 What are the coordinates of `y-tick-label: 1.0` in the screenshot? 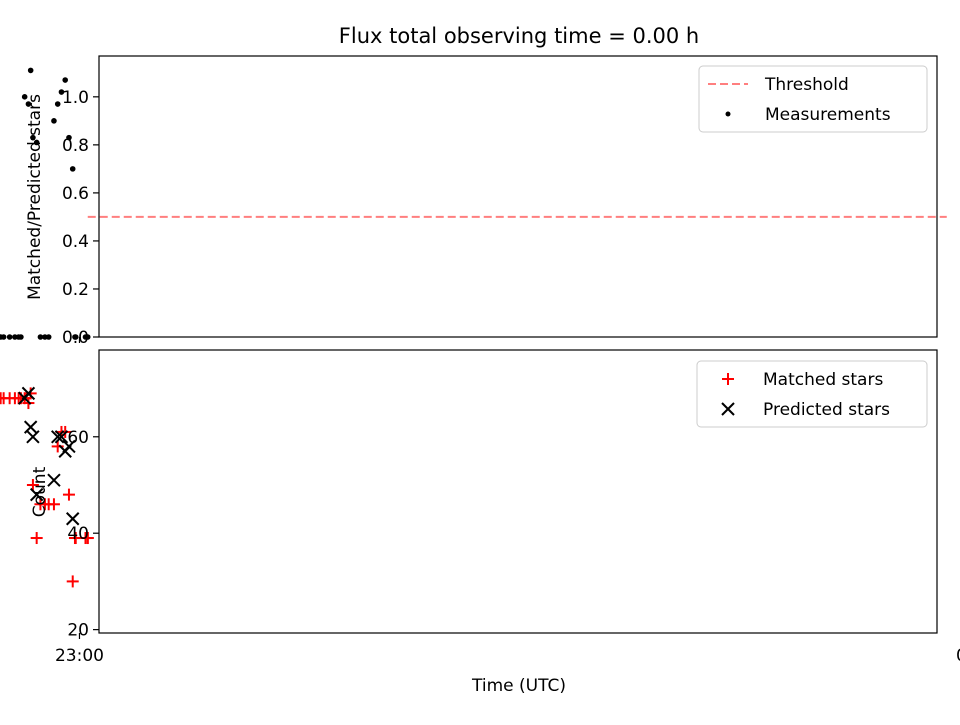 It's located at (75, 98).